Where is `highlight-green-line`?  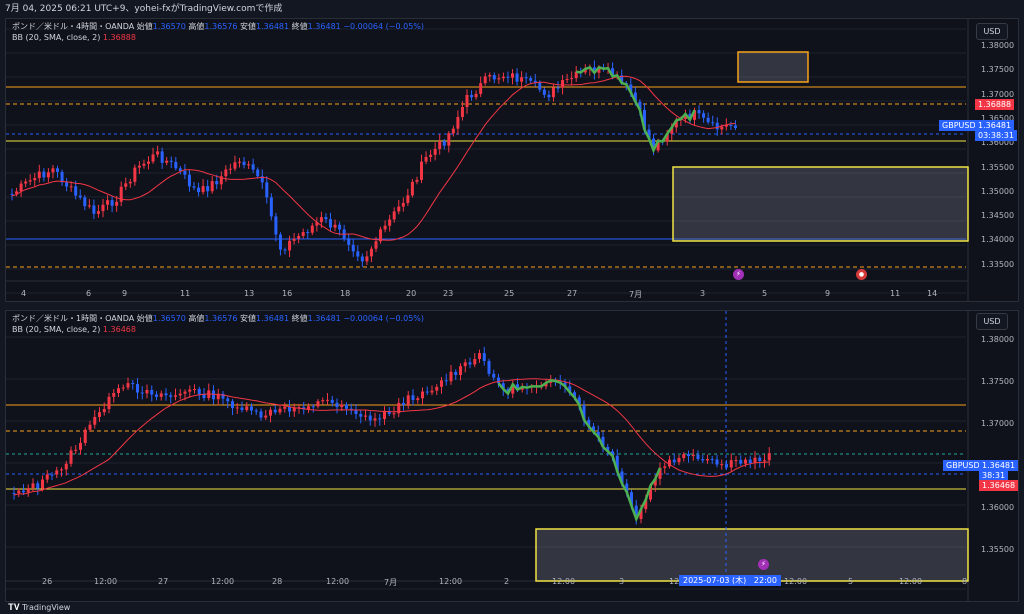
highlight-green-line is located at coordinates (551, 413).